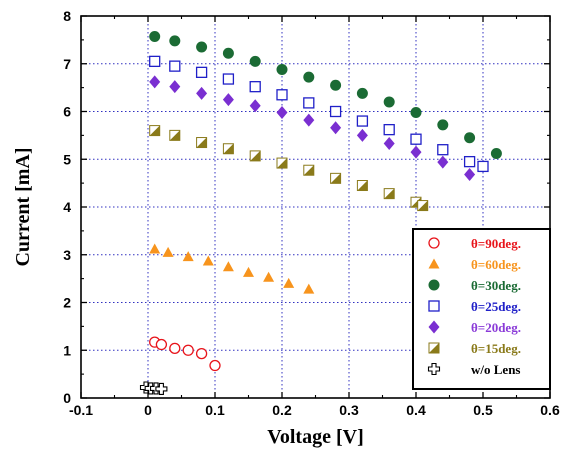 Image resolution: width=577 pixels, height=452 pixels. I want to click on x-tick-label: 0.3, so click(349, 410).